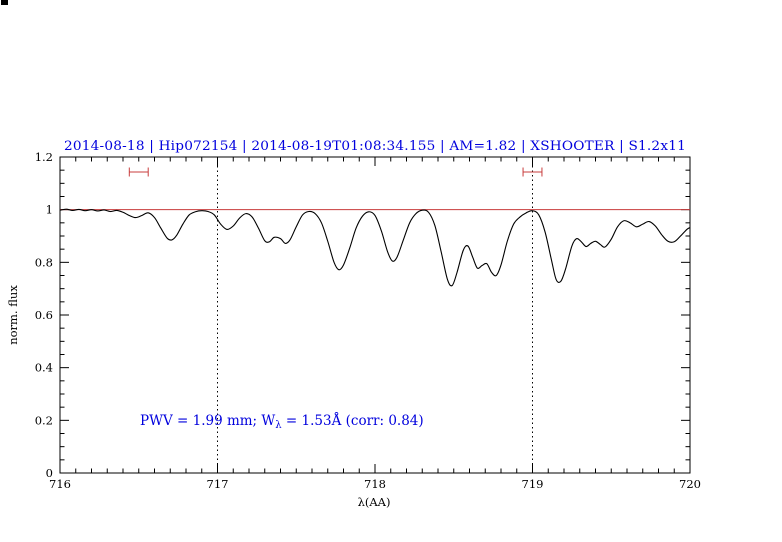  What do you see at coordinates (218, 484) in the screenshot?
I see `x-tick-label: 717` at bounding box center [218, 484].